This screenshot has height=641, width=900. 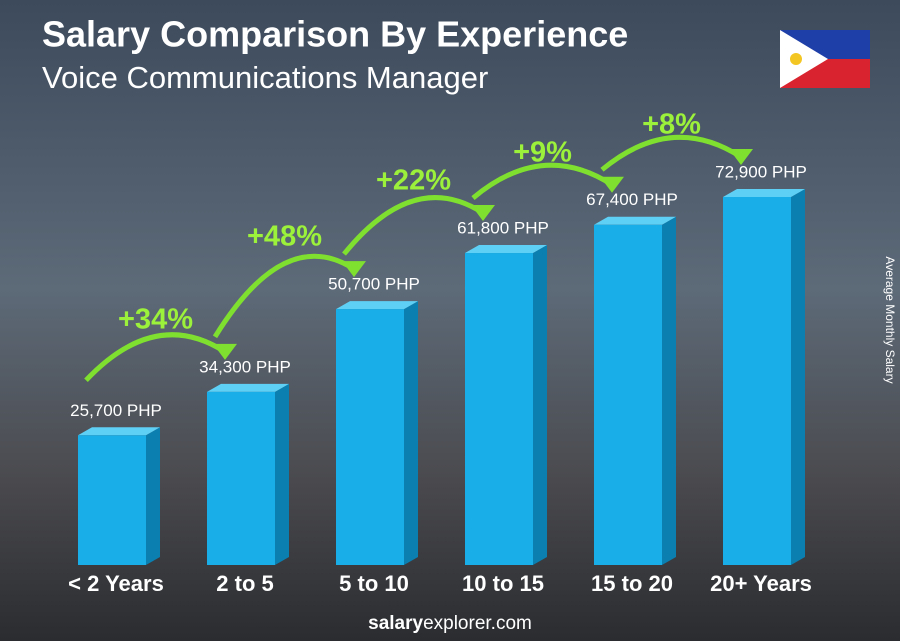 I want to click on x-tick-label: 5 to 10, so click(x=374, y=583).